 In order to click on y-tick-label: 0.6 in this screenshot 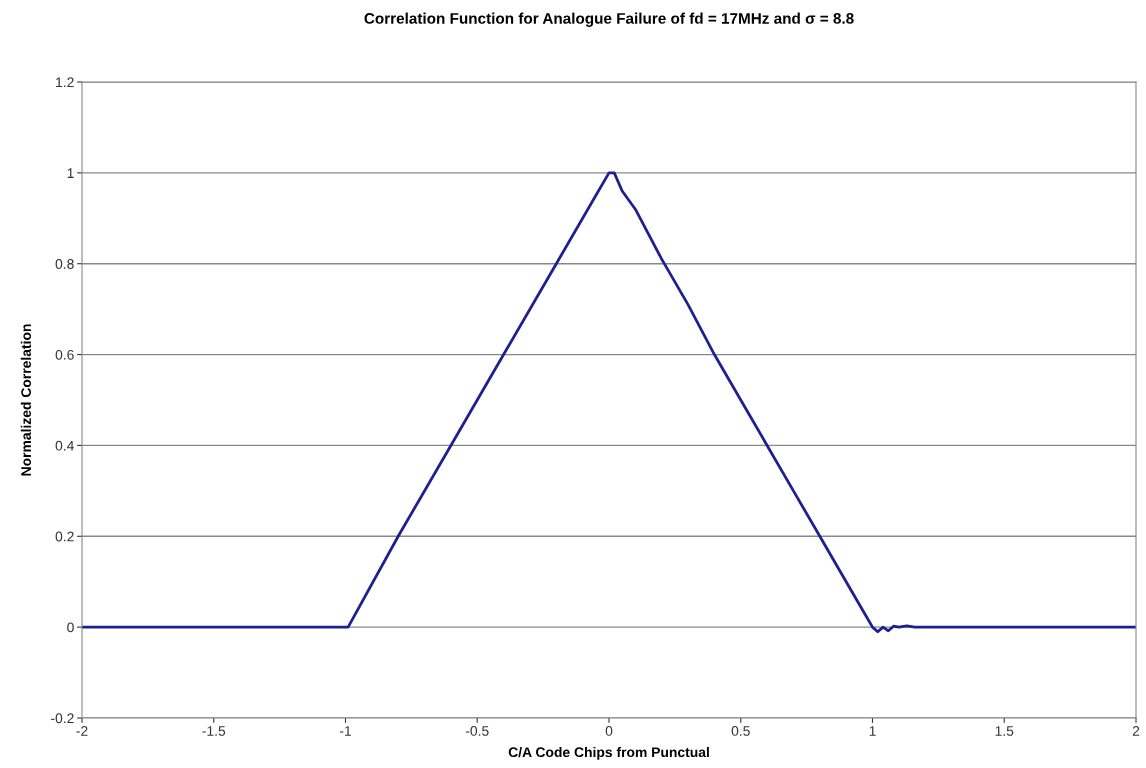, I will do `click(64, 354)`.